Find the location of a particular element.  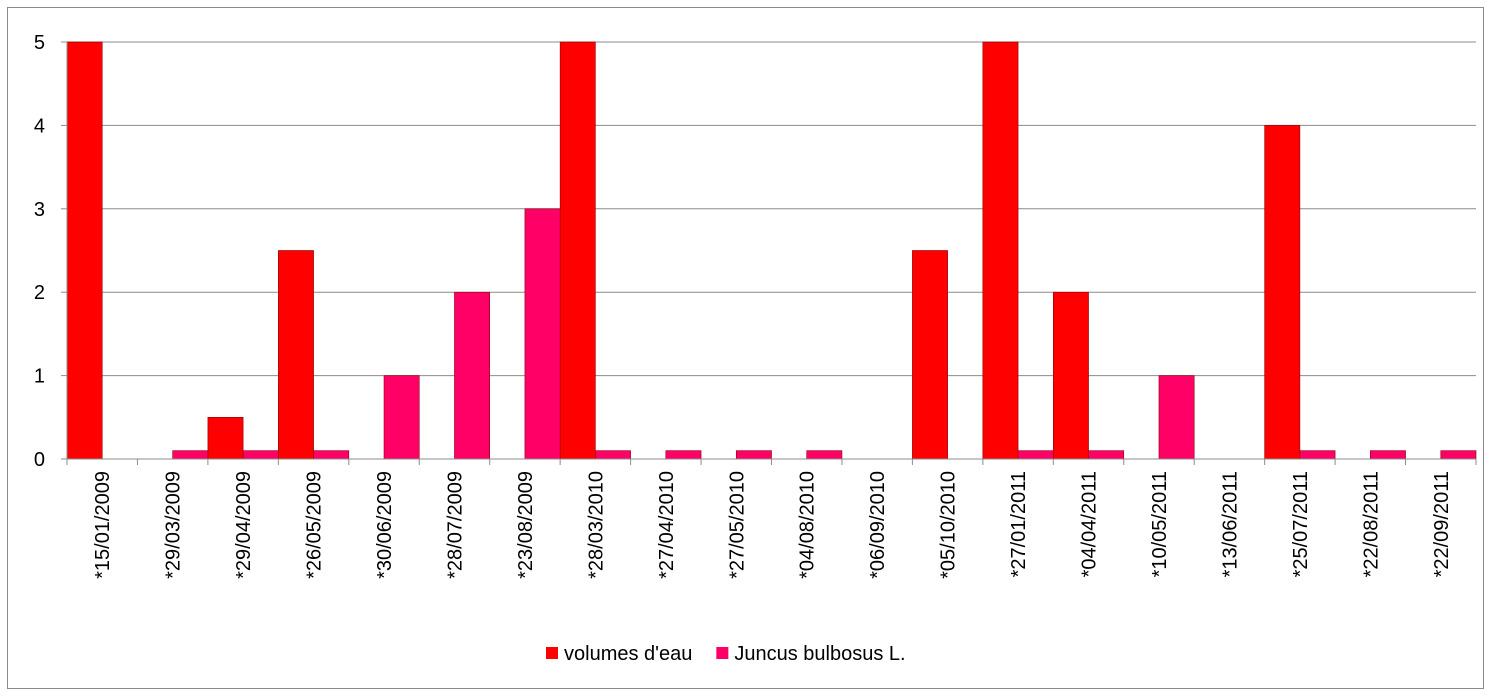

x-tick-label: *29/03/2009 is located at coordinates (174, 525).